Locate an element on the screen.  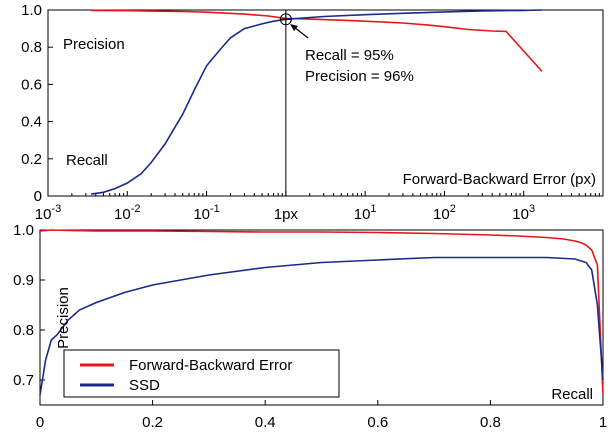
top-x-tick-label: 10⁻³ is located at coordinates (48, 213).